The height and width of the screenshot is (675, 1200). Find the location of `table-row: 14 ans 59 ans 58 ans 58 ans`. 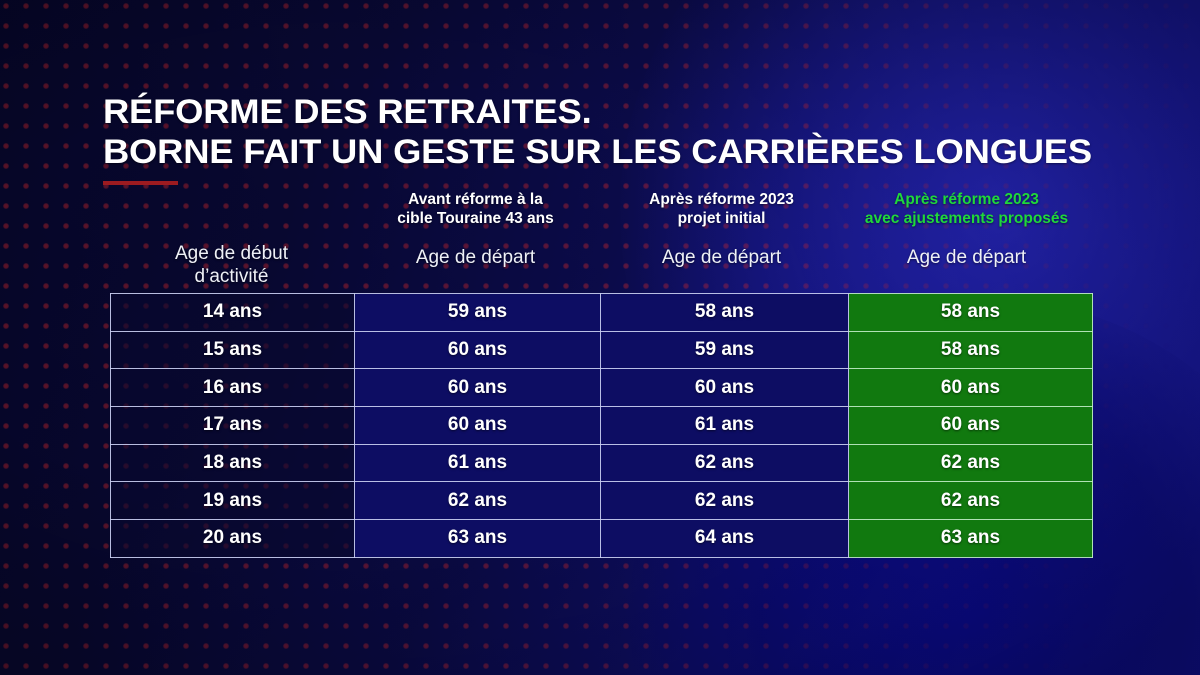

table-row: 14 ans 59 ans 58 ans 58 ans is located at coordinates (601, 312).